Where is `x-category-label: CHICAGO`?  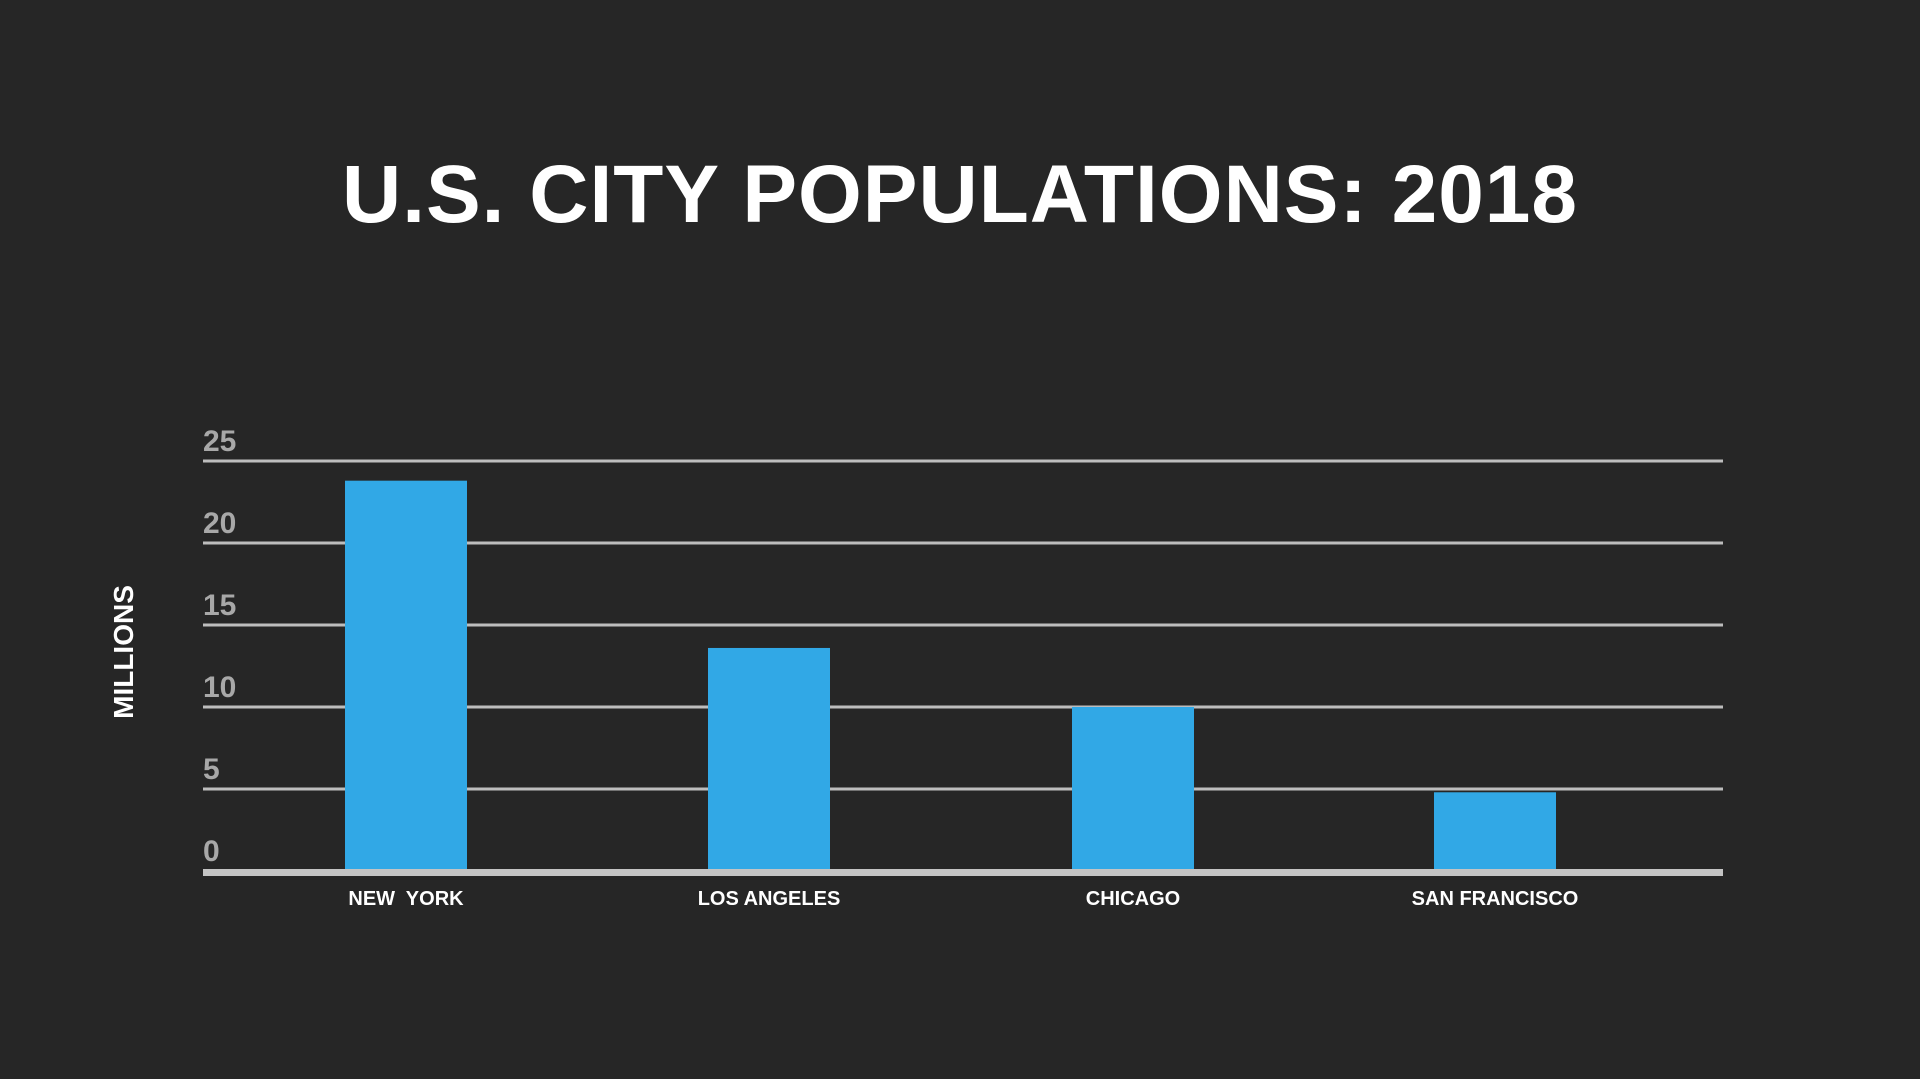
x-category-label: CHICAGO is located at coordinates (1133, 899).